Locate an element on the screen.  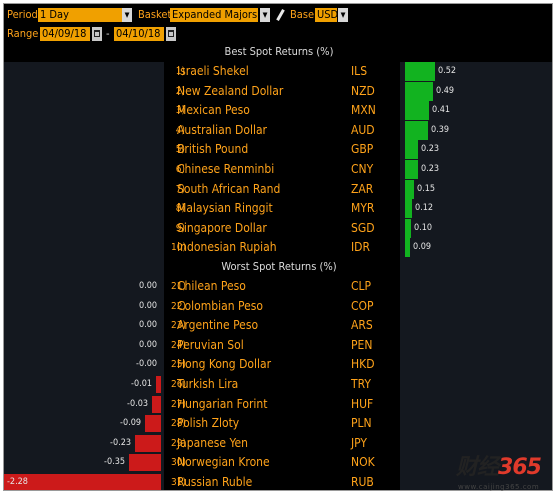
return-value: -0.00 is located at coordinates (146, 364).